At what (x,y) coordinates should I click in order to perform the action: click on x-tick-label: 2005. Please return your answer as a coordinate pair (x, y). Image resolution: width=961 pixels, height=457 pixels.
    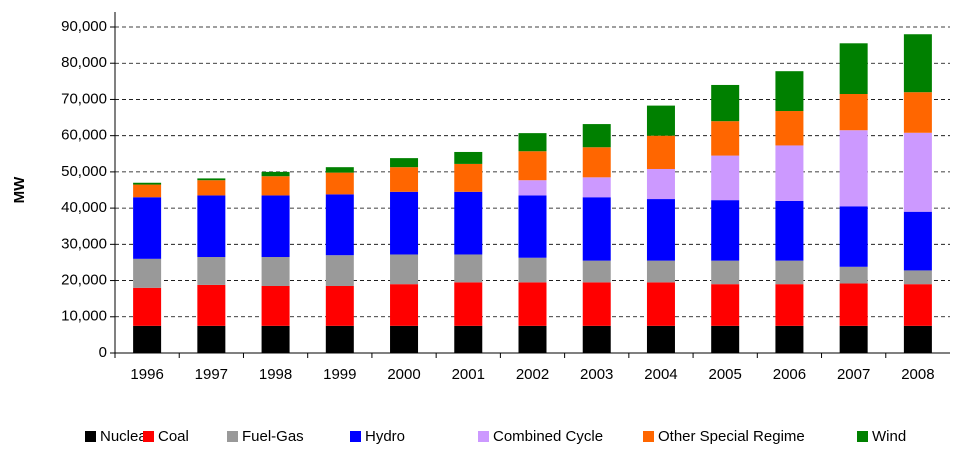
    Looking at the image, I should click on (725, 374).